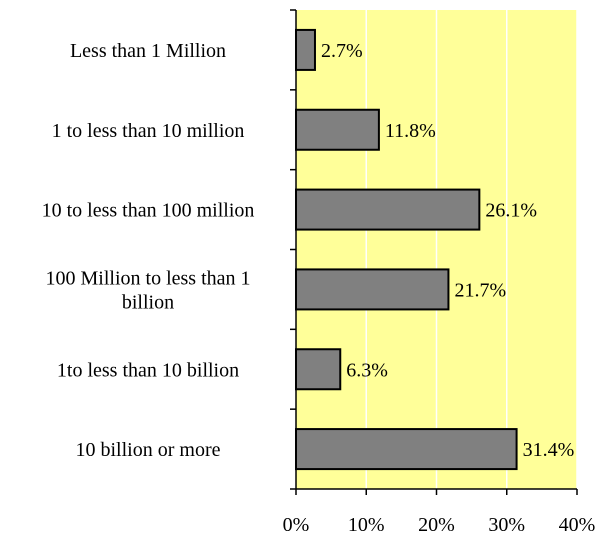 The height and width of the screenshot is (540, 607). I want to click on category-label: billion, so click(148, 302).